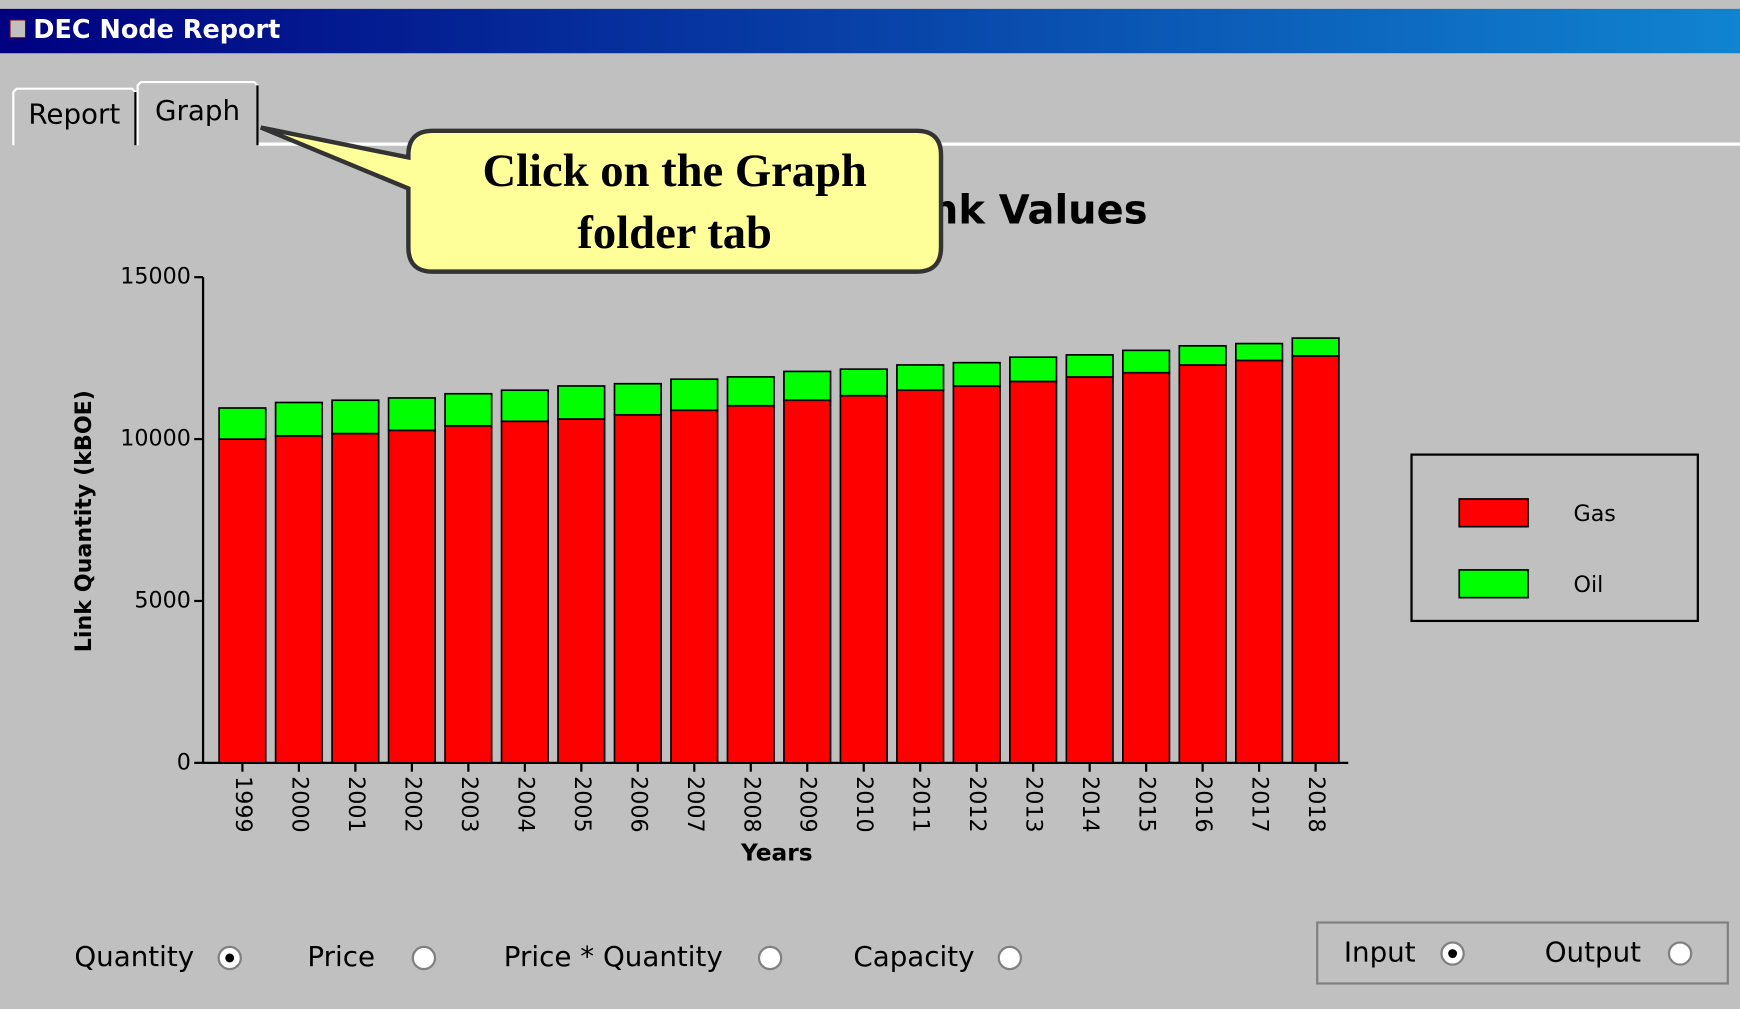 This screenshot has height=1009, width=1740. Describe the element at coordinates (412, 804) in the screenshot. I see `x-tick-label: 2002` at that location.